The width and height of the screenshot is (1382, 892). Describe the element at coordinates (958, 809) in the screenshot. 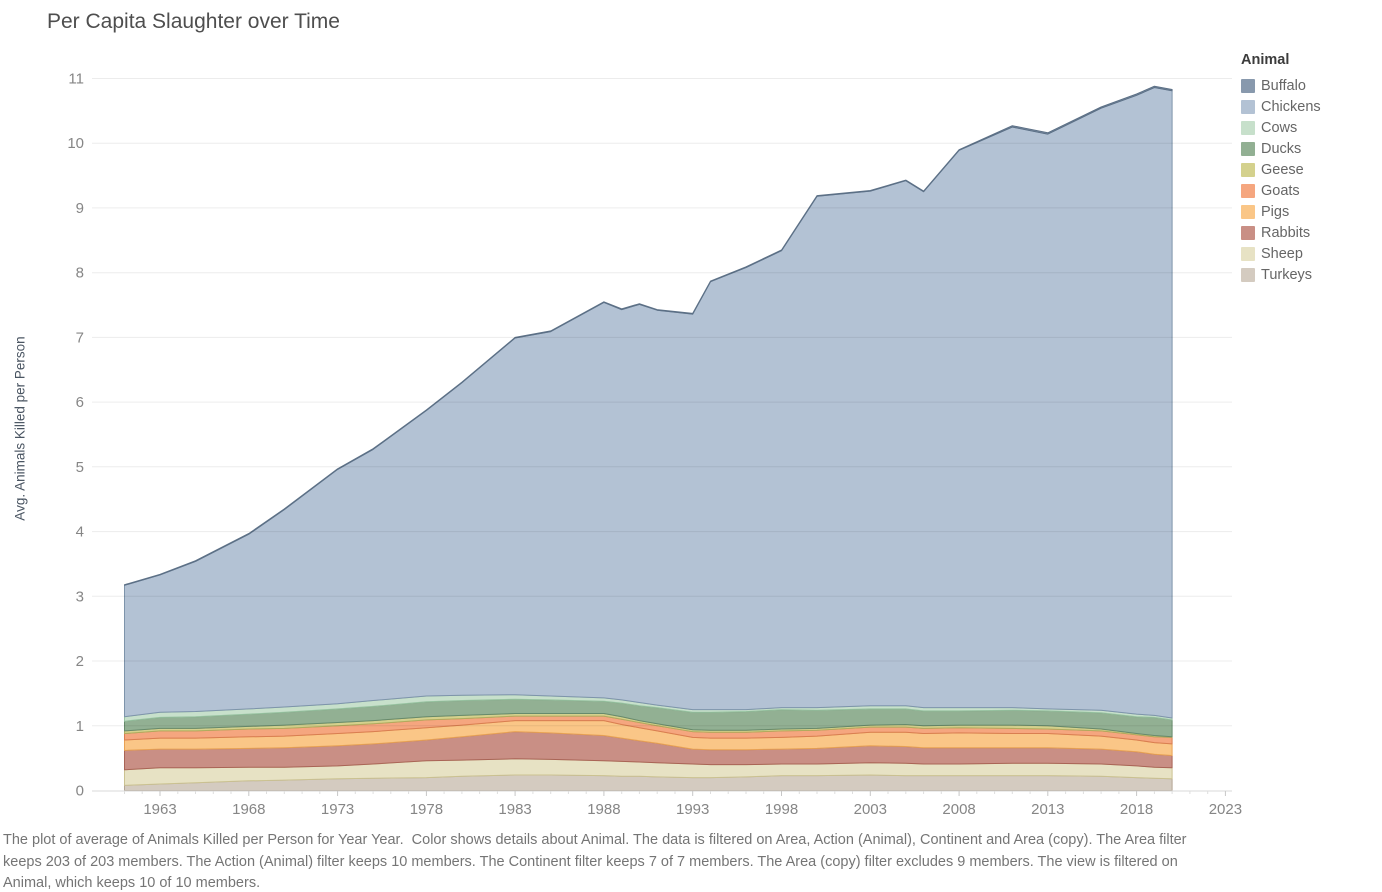

I see `x-tick-label: 2008` at that location.